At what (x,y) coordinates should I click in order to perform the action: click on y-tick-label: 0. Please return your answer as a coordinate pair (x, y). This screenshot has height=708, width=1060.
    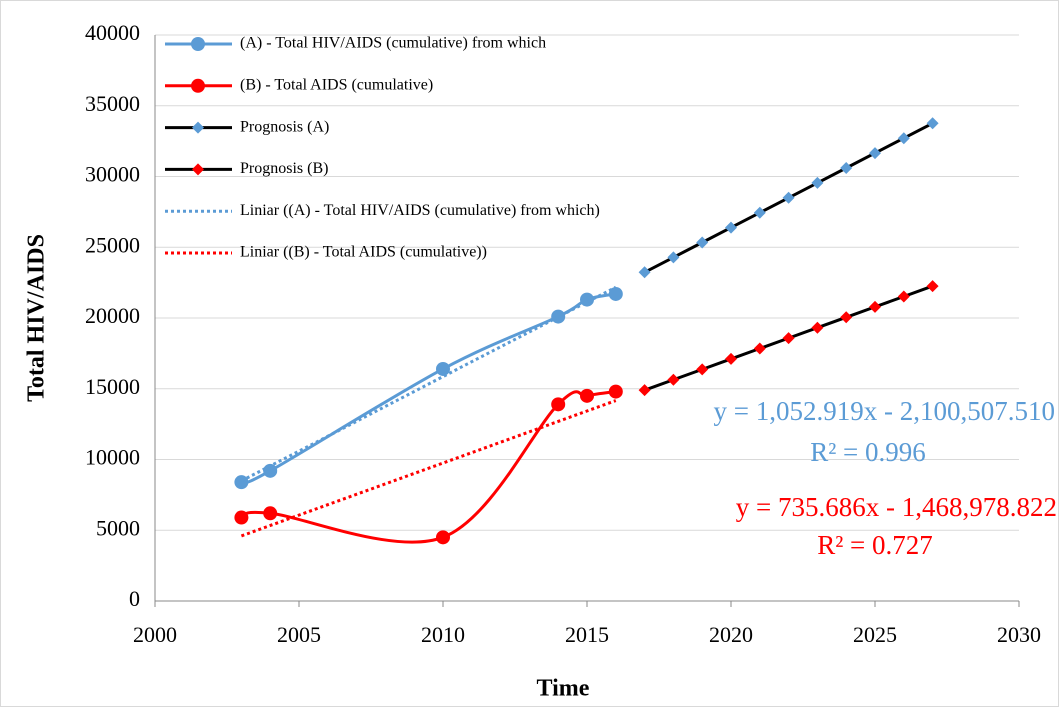
    Looking at the image, I should click on (134, 598).